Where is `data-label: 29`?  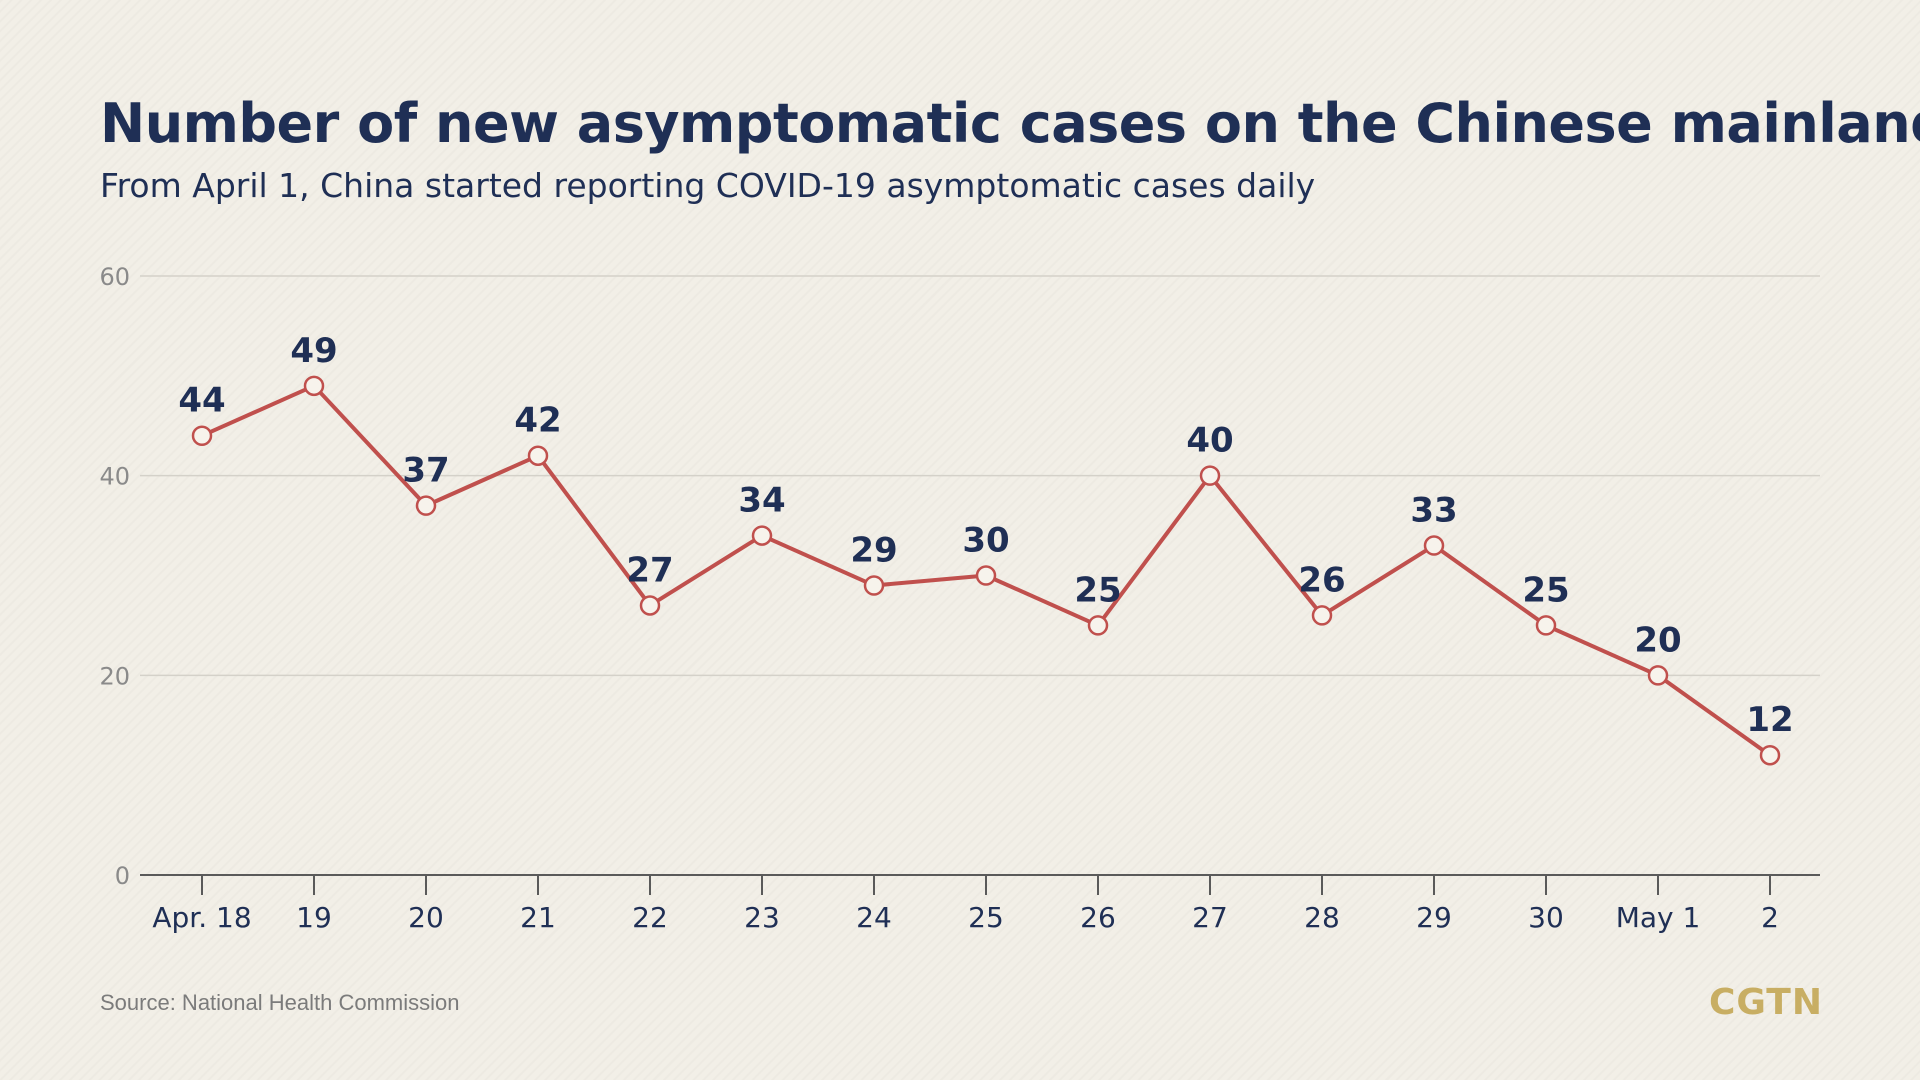 data-label: 29 is located at coordinates (873, 550).